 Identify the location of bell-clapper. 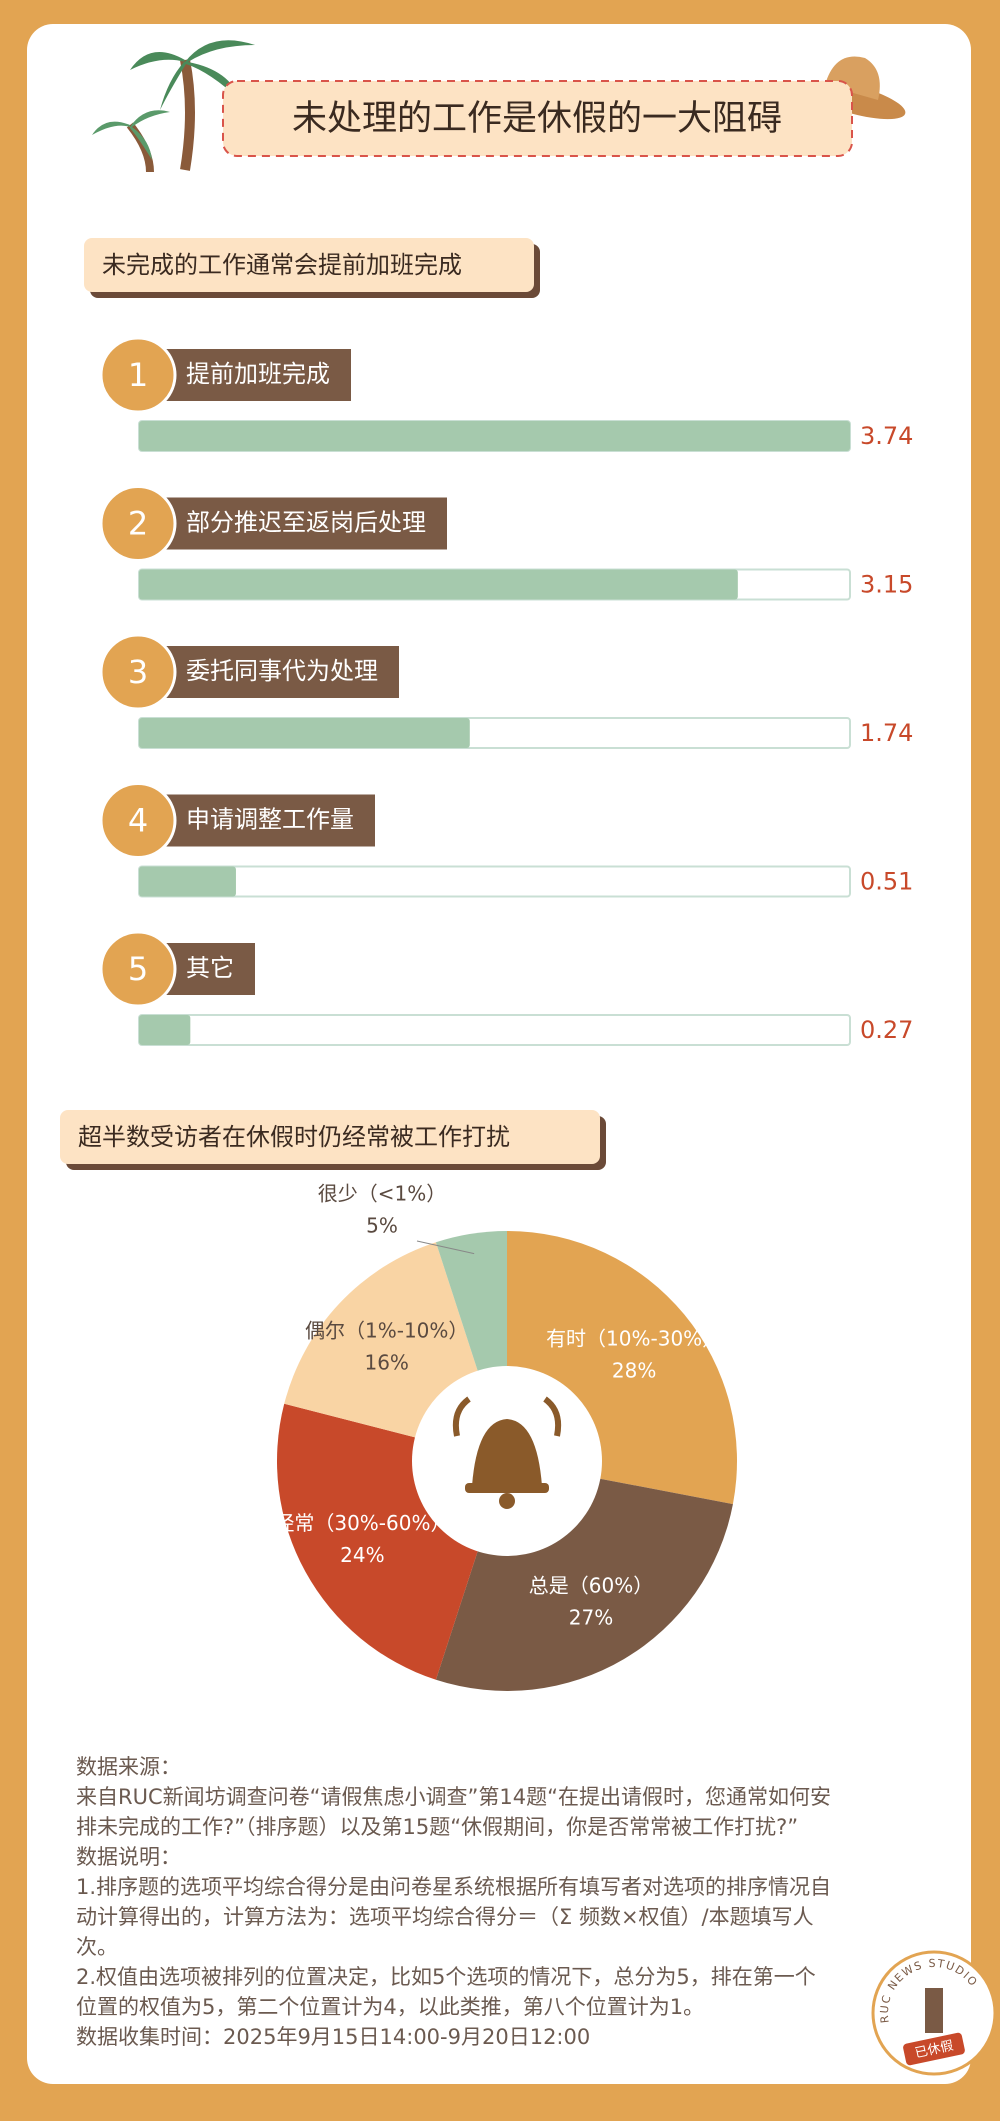
(507, 1501).